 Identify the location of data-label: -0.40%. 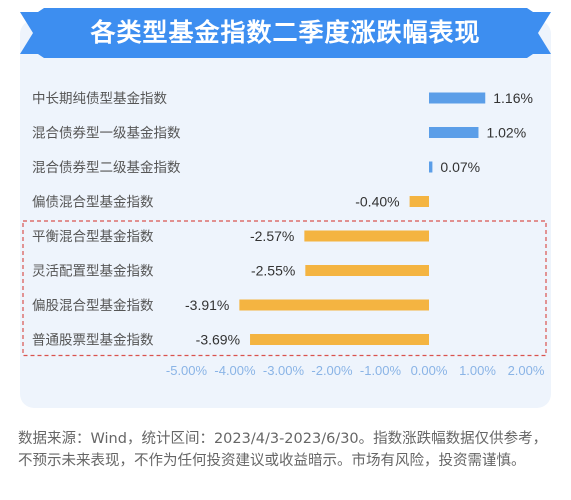
(377, 202).